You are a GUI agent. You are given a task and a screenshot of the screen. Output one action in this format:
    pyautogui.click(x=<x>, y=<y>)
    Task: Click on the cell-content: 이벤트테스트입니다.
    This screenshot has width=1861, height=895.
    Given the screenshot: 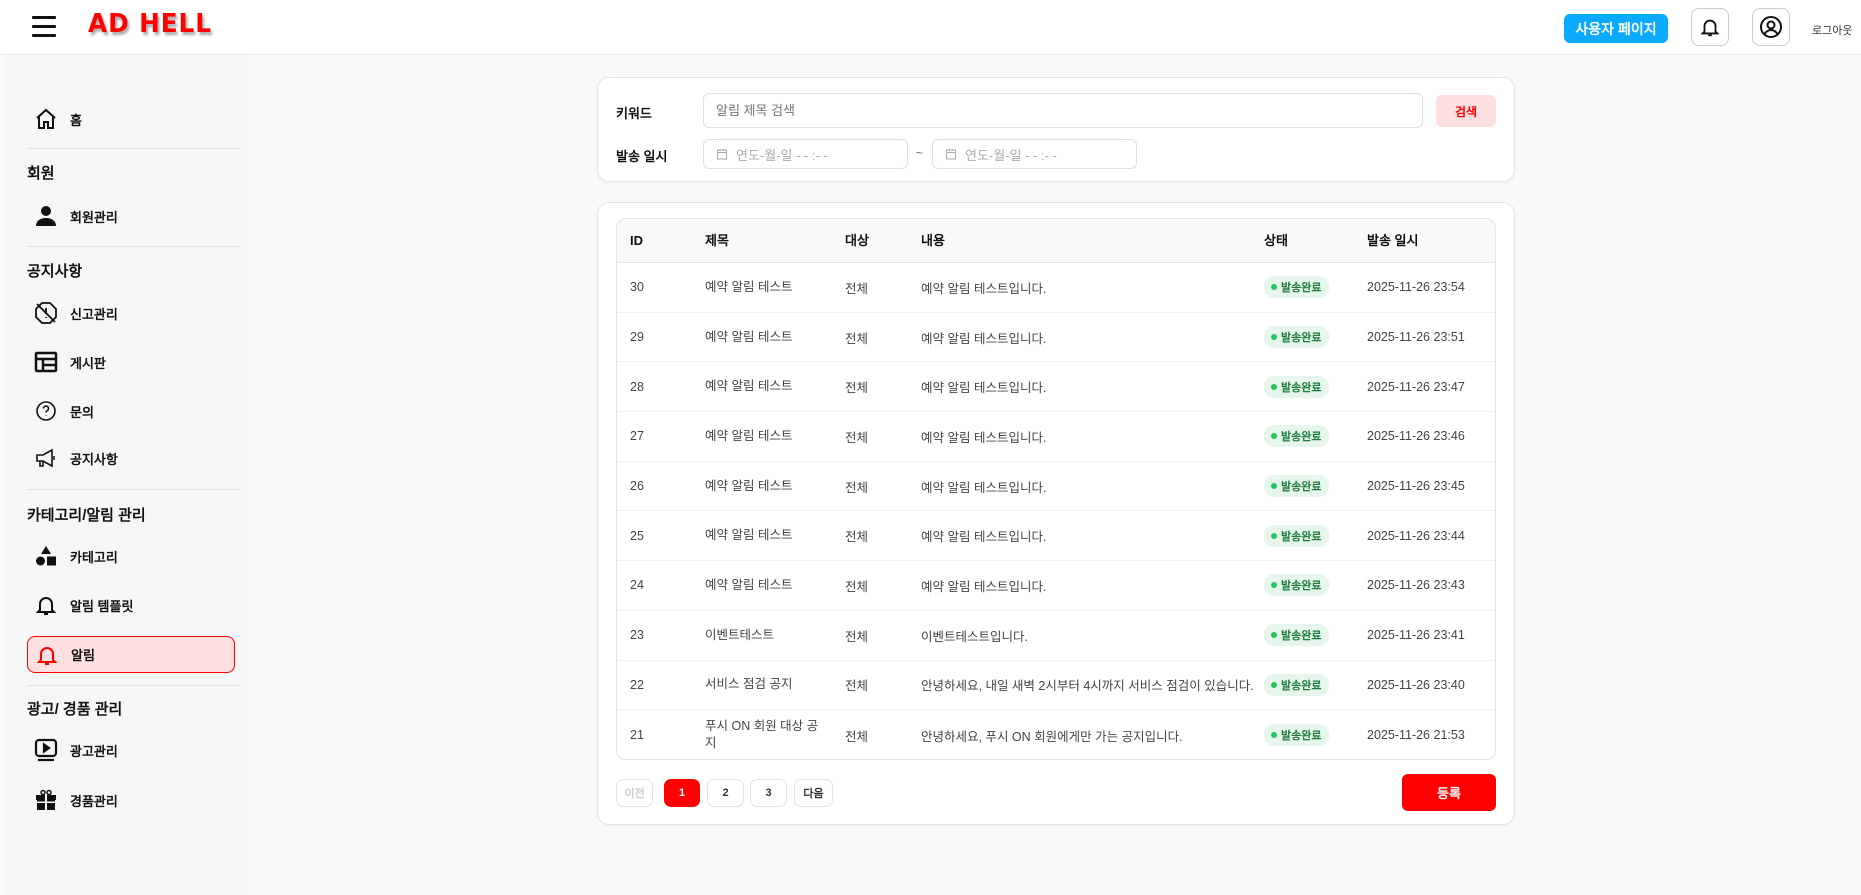 What is the action you would take?
    pyautogui.click(x=974, y=635)
    